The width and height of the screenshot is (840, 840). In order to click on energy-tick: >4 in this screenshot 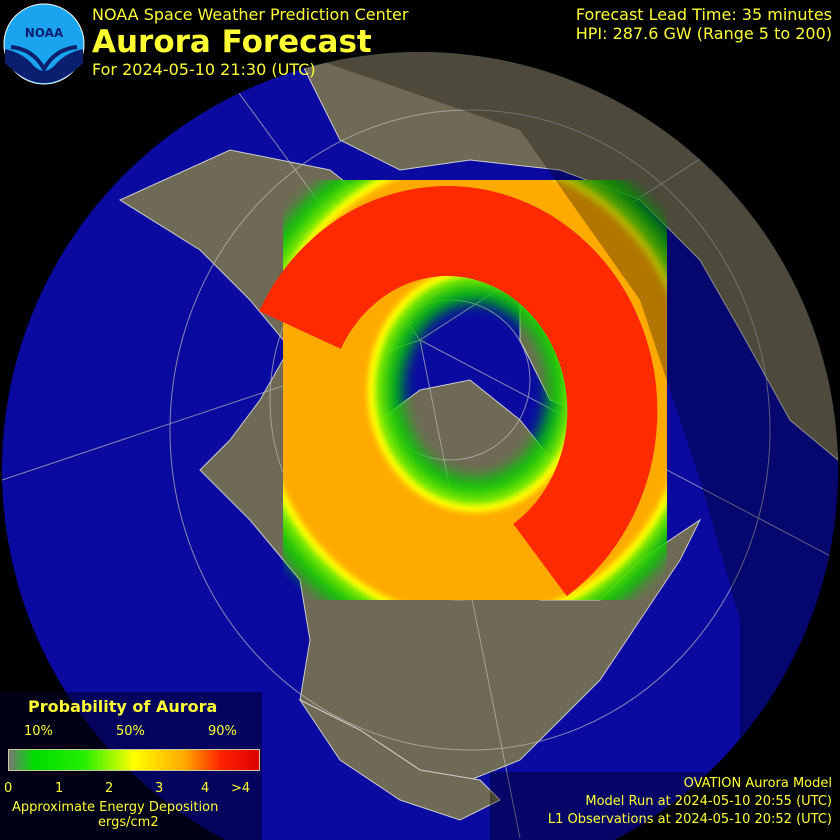, I will do `click(241, 788)`.